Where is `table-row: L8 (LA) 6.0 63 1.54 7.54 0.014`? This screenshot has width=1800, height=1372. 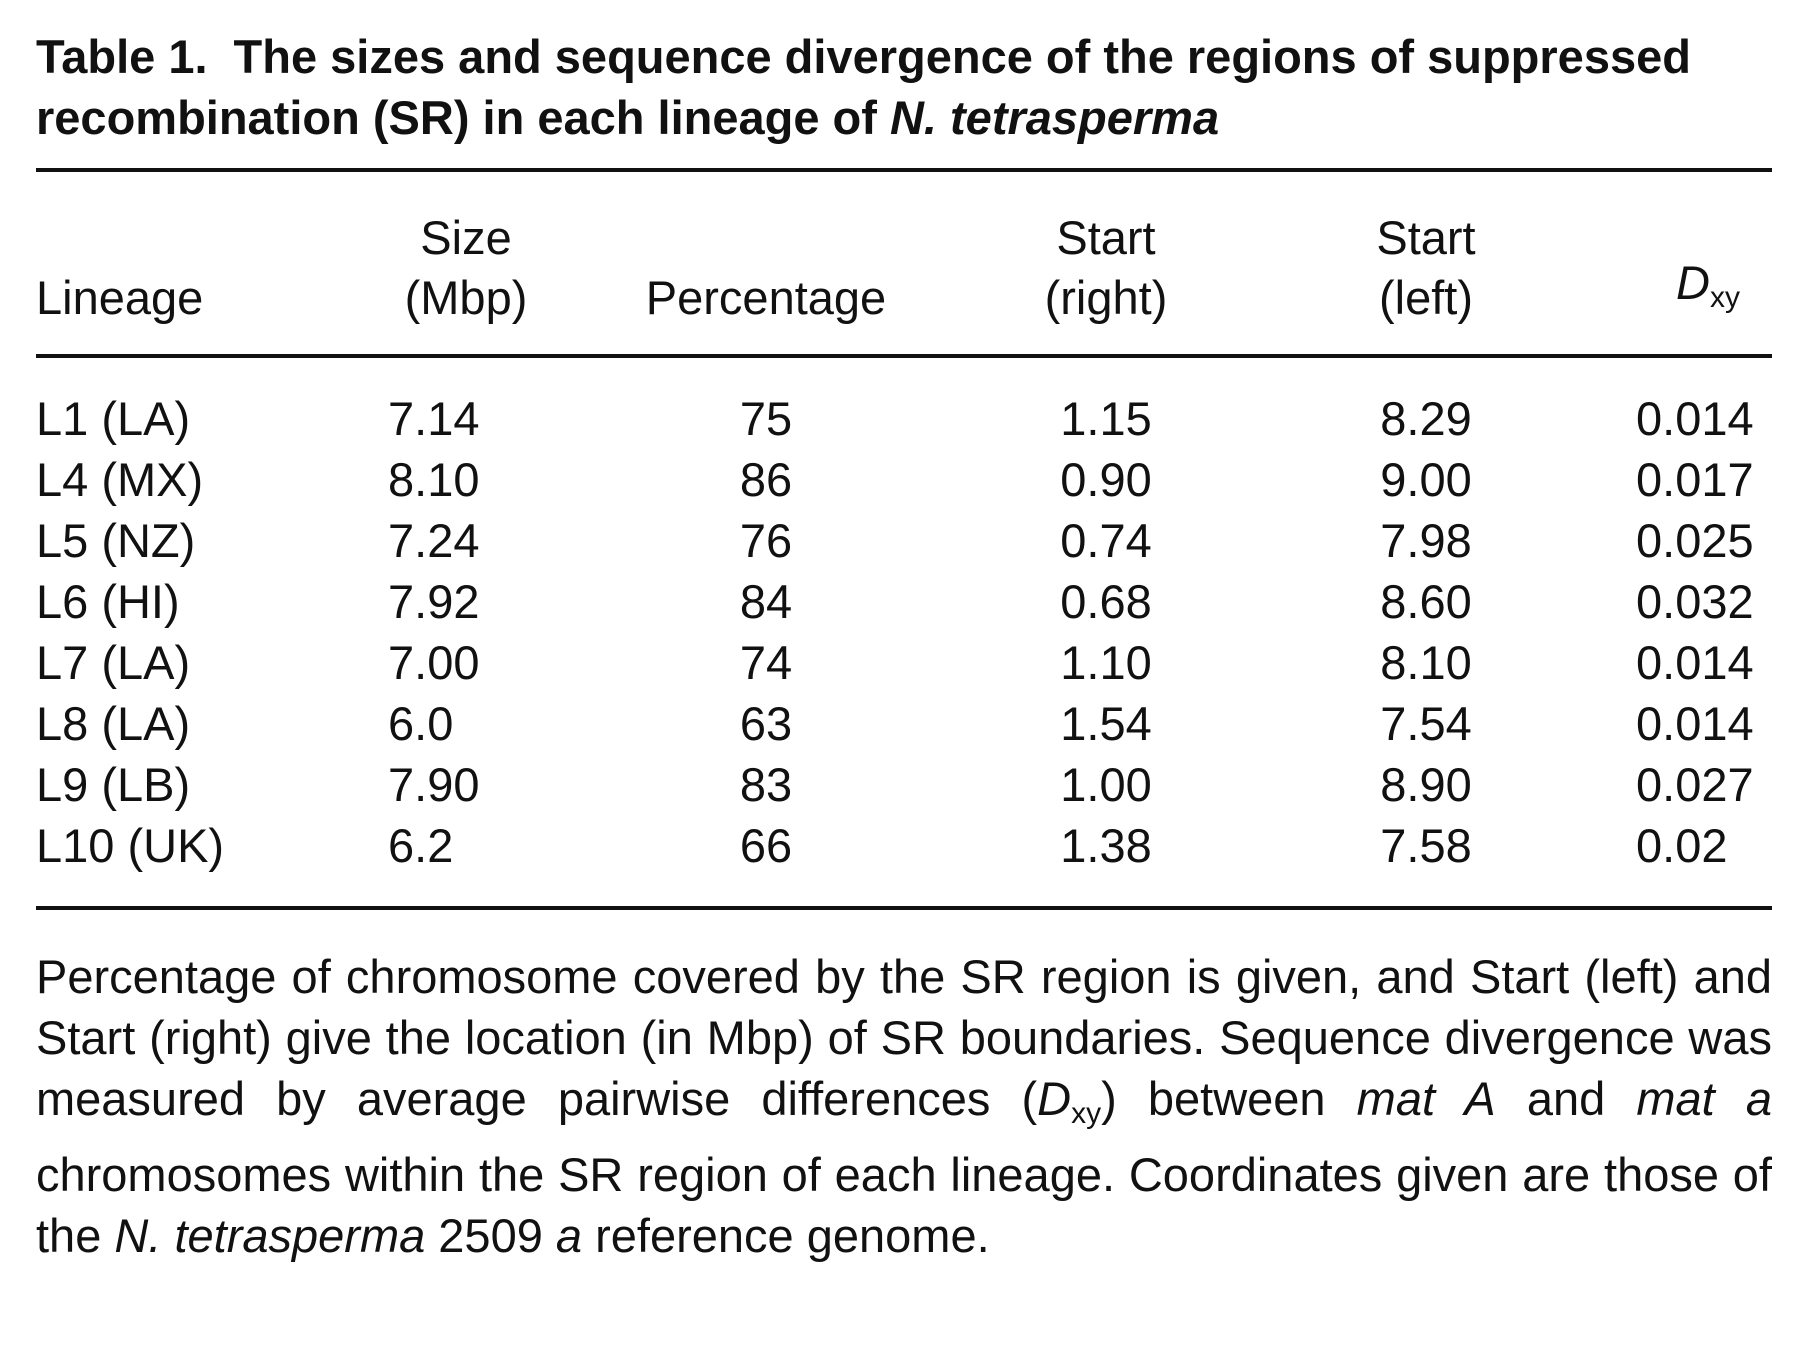
table-row: L8 (LA) 6.0 63 1.54 7.54 0.014 is located at coordinates (904, 723).